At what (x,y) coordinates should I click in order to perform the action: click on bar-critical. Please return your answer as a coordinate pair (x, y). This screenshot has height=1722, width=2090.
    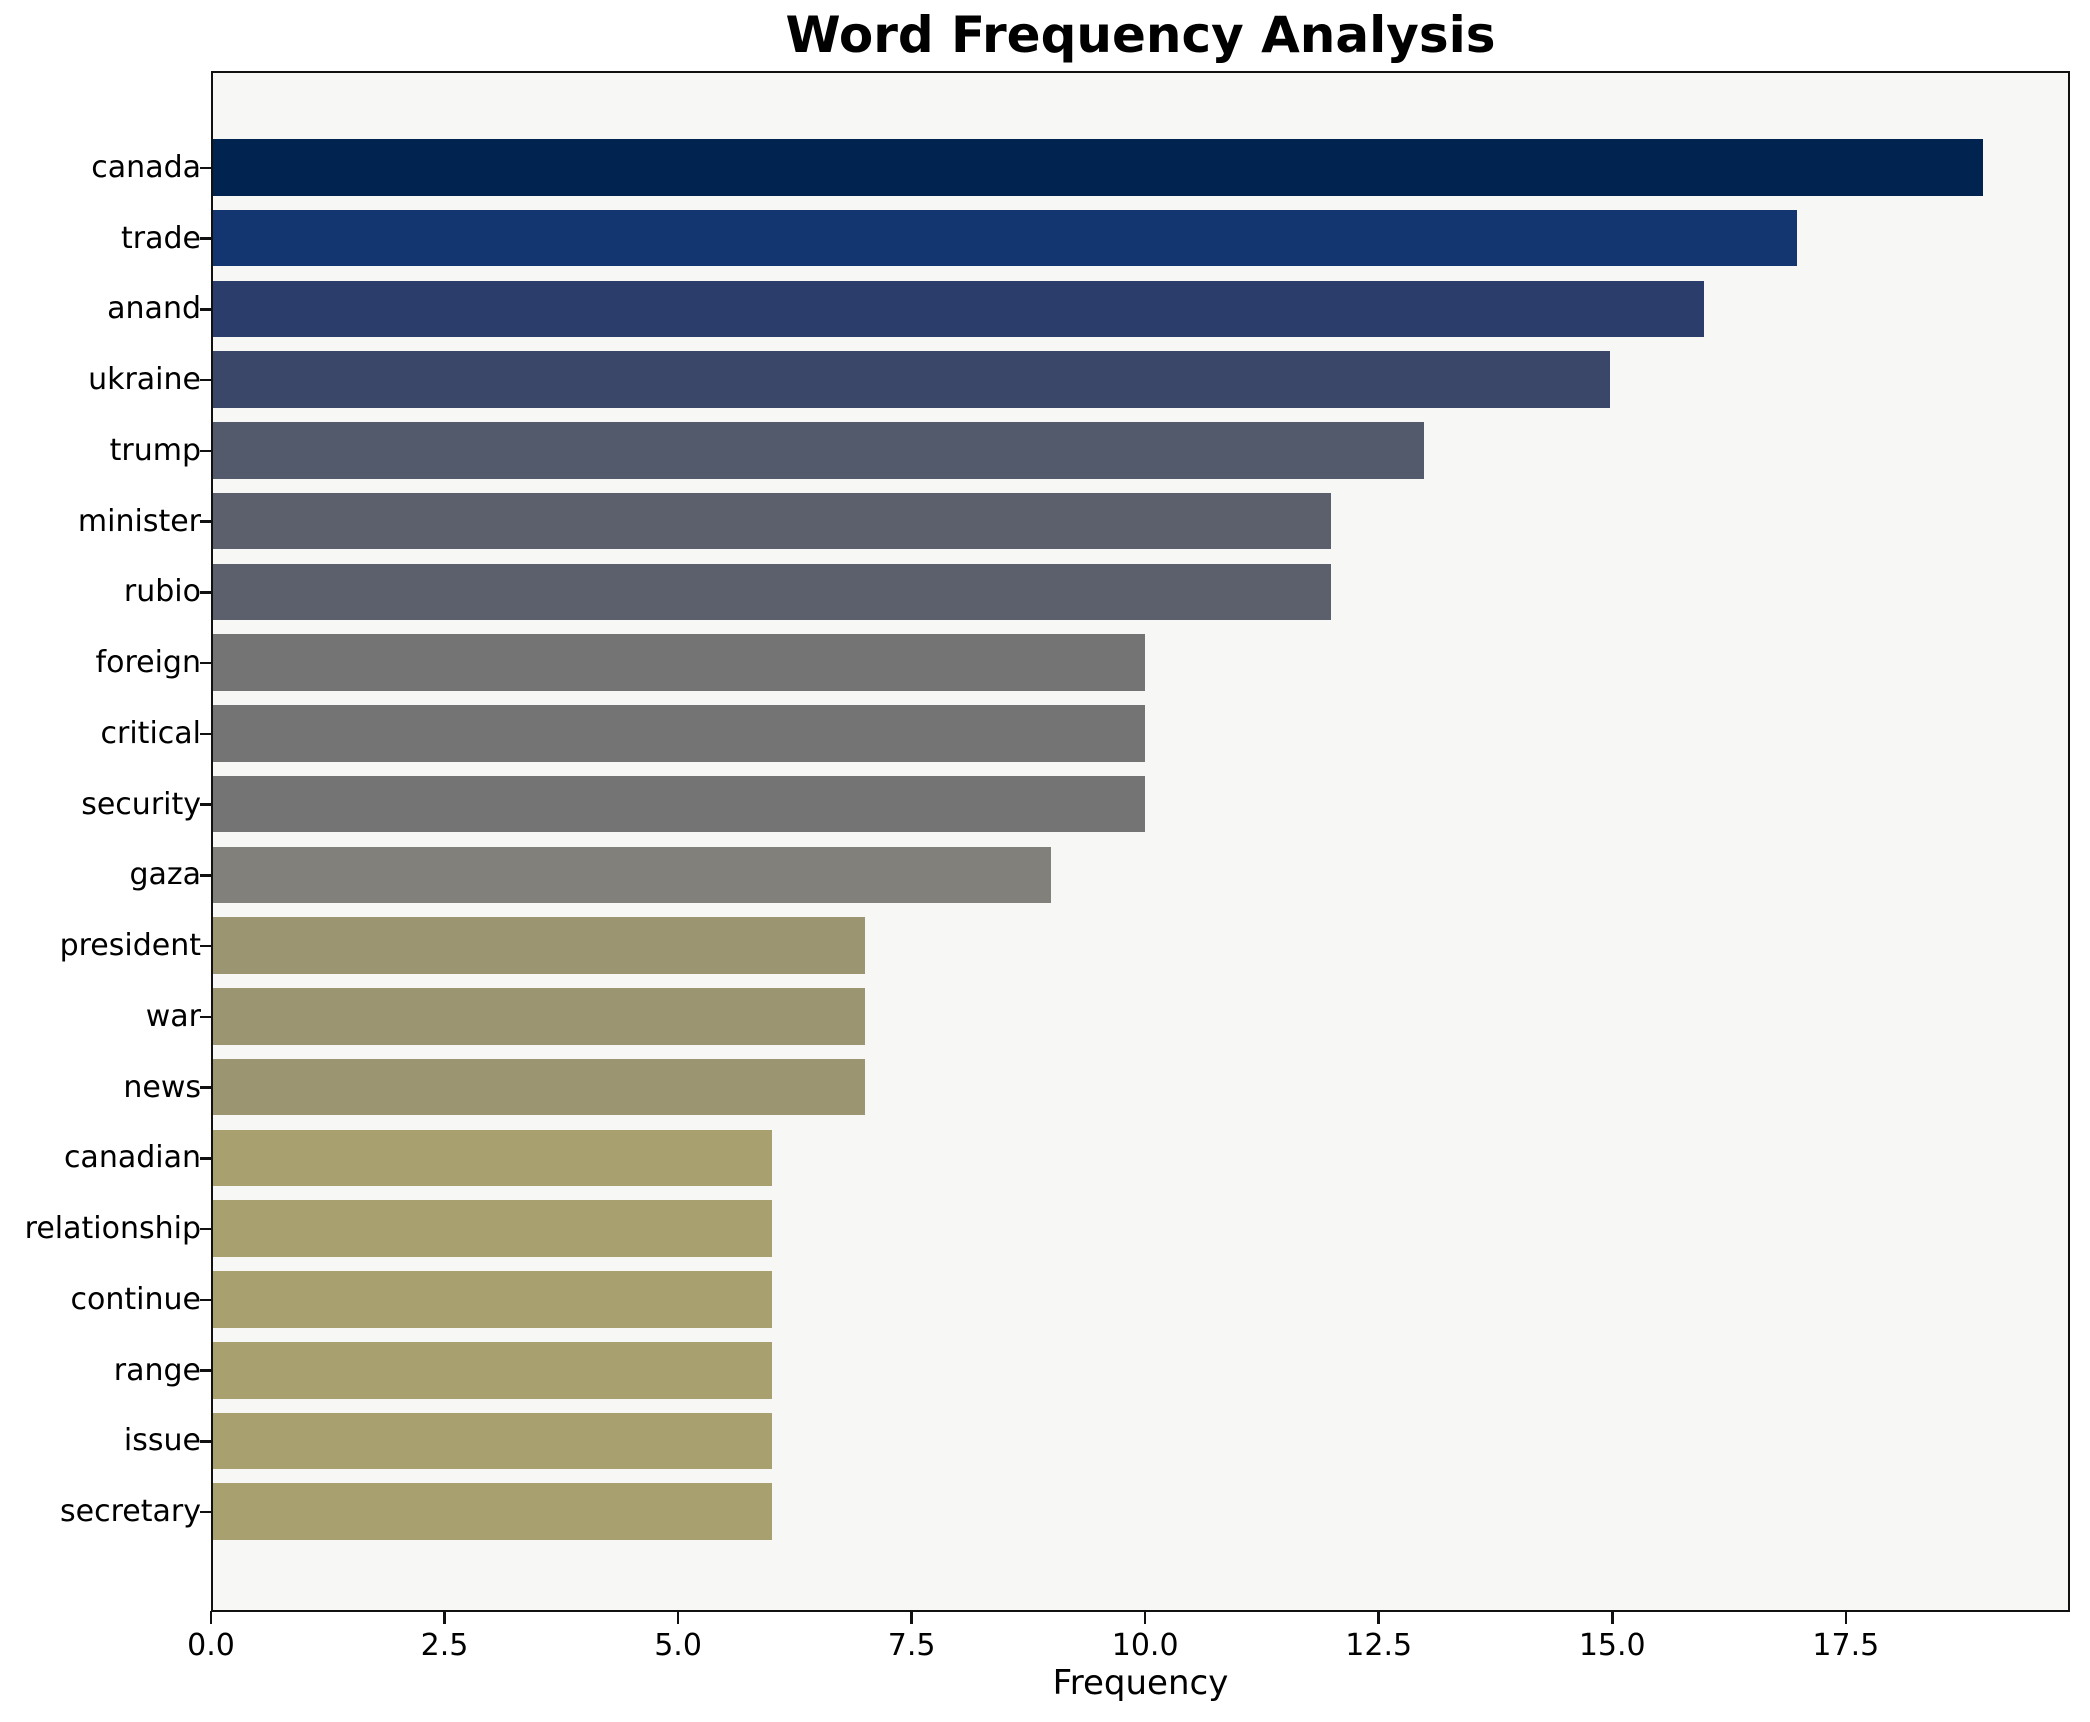
    Looking at the image, I should click on (679, 733).